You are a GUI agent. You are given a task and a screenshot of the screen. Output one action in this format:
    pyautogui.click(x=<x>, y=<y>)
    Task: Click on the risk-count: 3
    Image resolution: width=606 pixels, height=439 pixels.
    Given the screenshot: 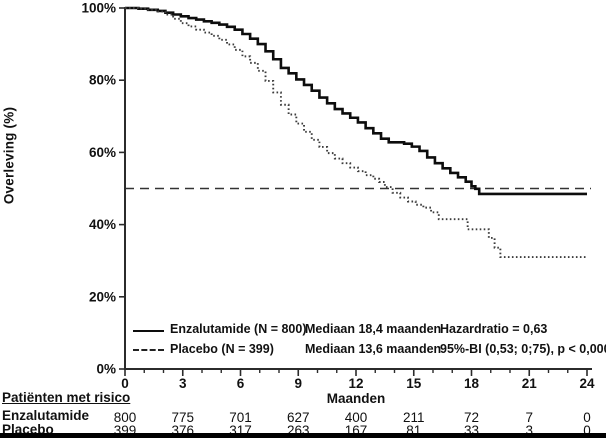 What is the action you would take?
    pyautogui.click(x=529, y=430)
    